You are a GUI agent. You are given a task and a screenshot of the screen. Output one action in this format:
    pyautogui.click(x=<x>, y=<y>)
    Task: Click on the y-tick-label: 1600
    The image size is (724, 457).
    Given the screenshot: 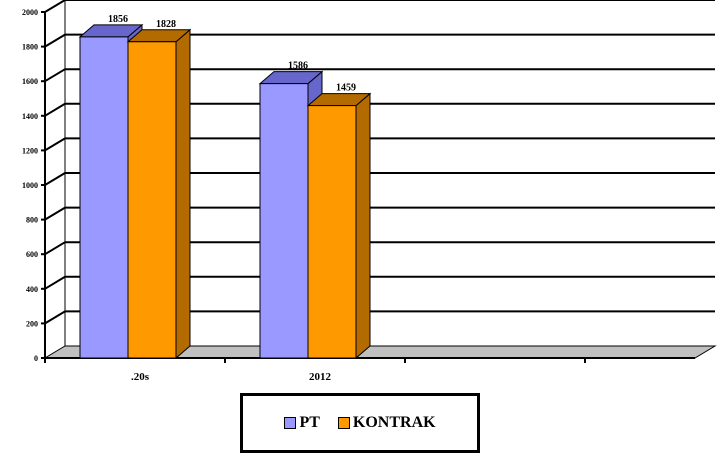 What is the action you would take?
    pyautogui.click(x=30, y=81)
    